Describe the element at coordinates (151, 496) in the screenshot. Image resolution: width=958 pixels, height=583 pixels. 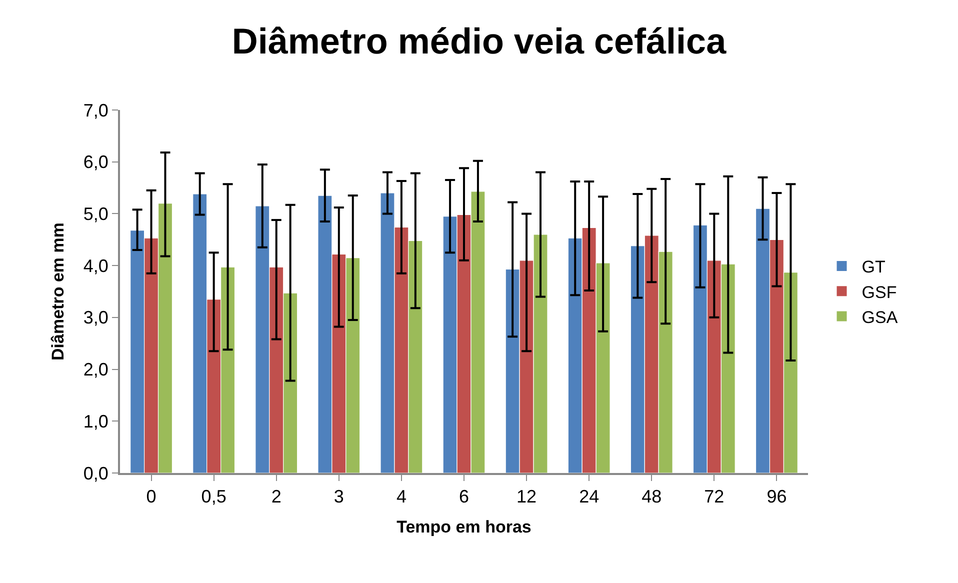
I see `x-tick-label: 0` at that location.